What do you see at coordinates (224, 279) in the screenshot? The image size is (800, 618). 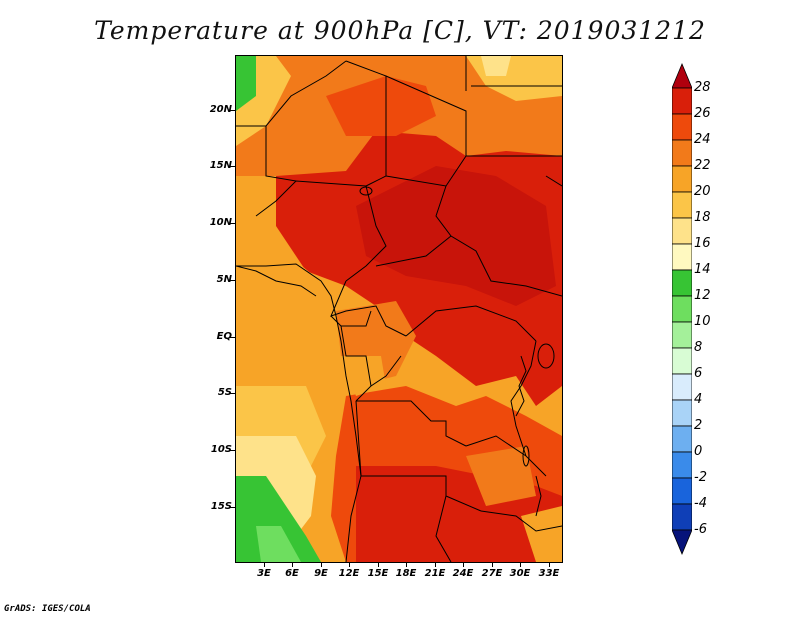 I see `lat-label-5n: 5N` at bounding box center [224, 279].